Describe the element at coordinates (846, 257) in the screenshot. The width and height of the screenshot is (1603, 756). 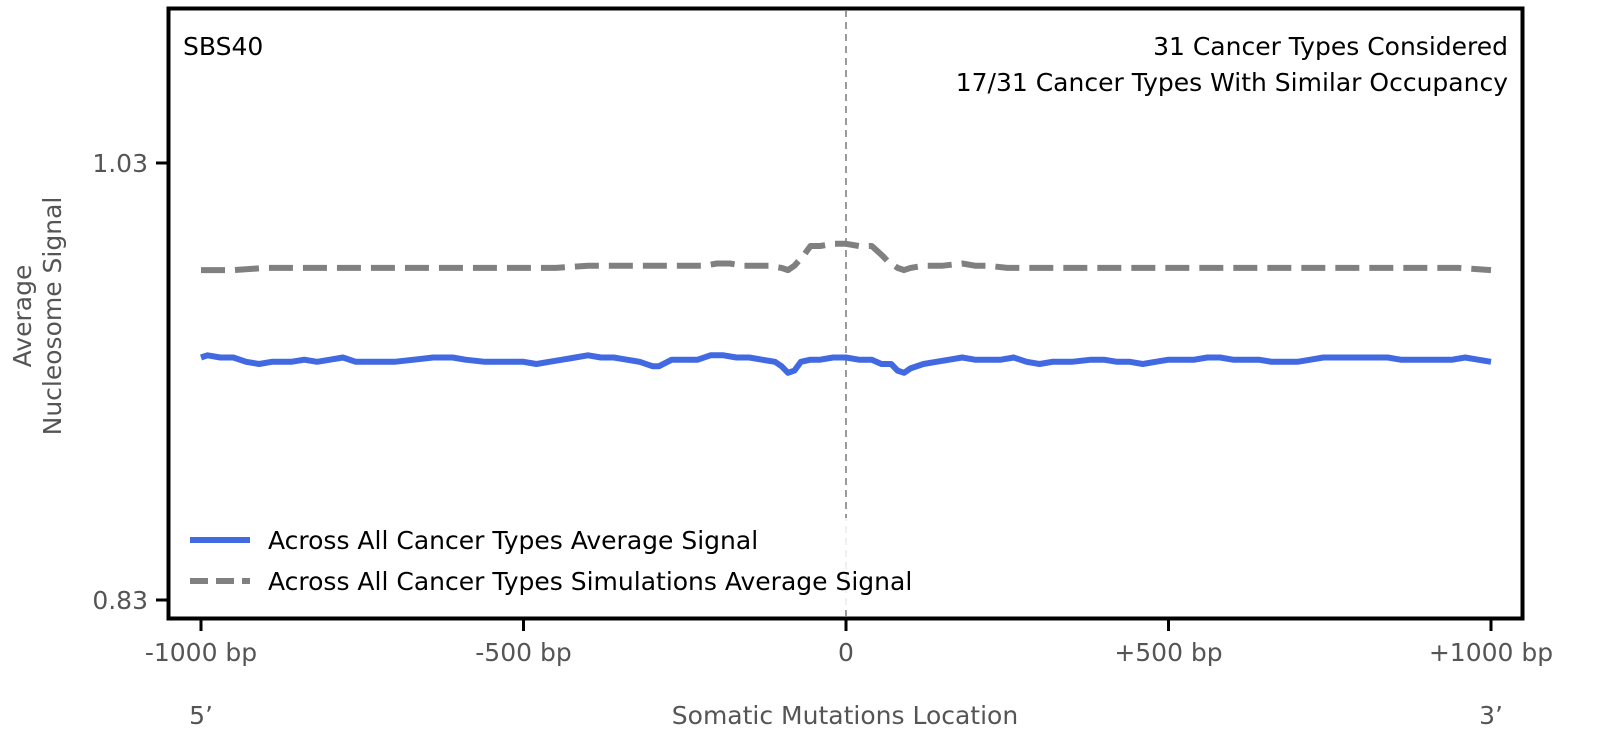
I see `series-line-simulated` at that location.